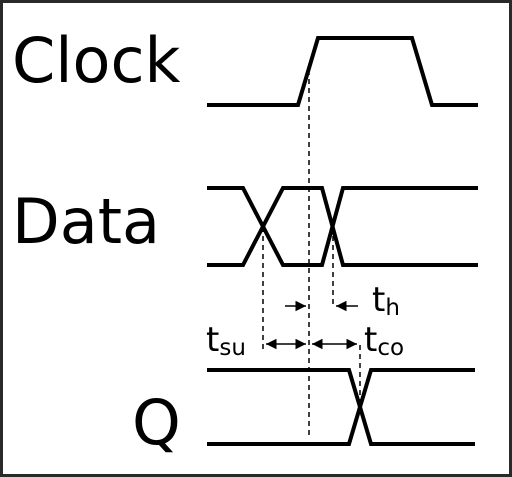  Describe the element at coordinates (342, 71) in the screenshot. I see `clock-waveform` at that location.